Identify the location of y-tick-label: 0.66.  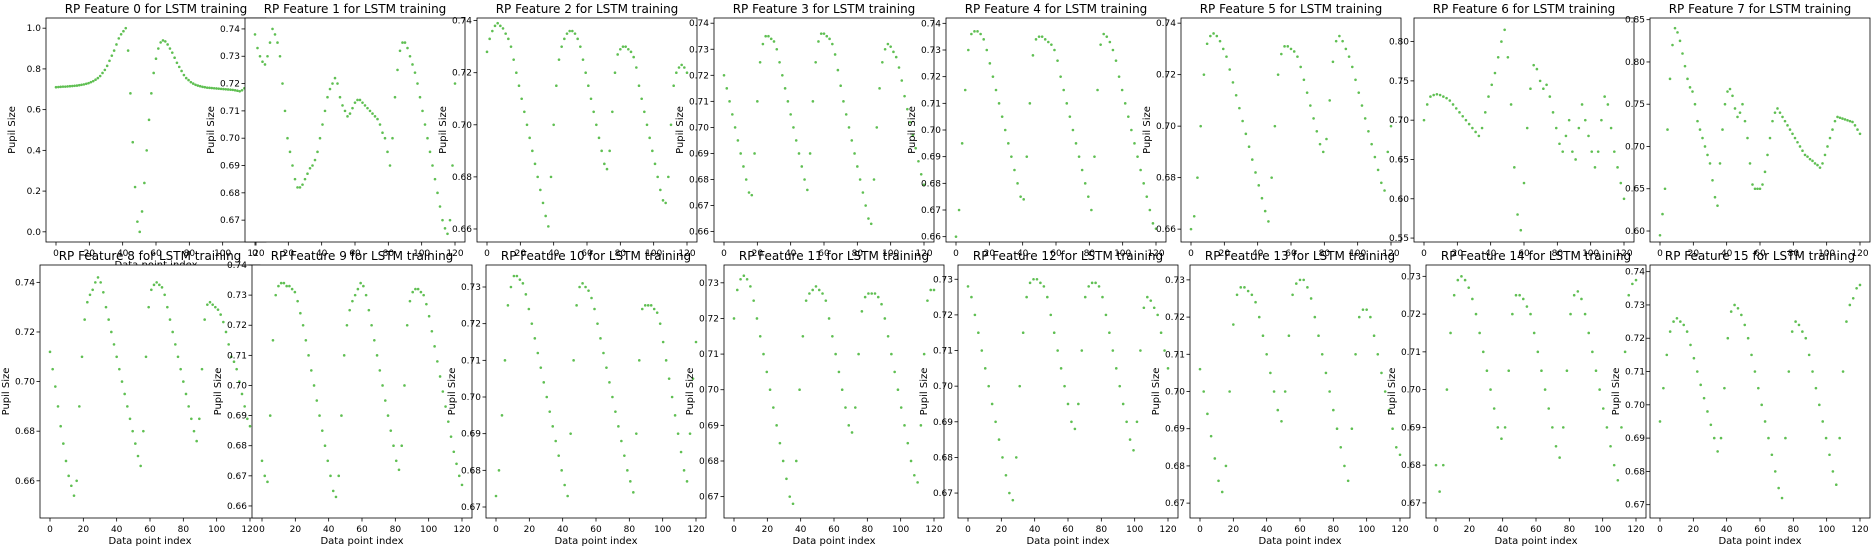
(699, 233).